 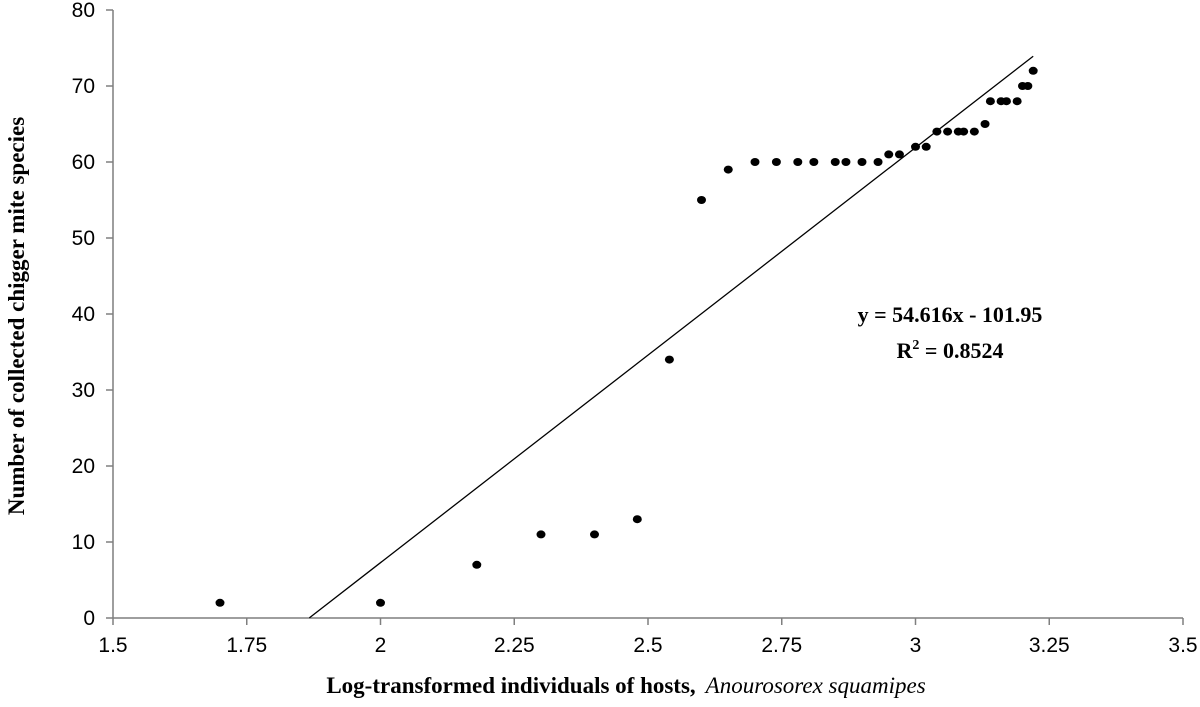 I want to click on x-axis-title-main: Log-transformed individuals of hosts,, so click(x=510, y=685).